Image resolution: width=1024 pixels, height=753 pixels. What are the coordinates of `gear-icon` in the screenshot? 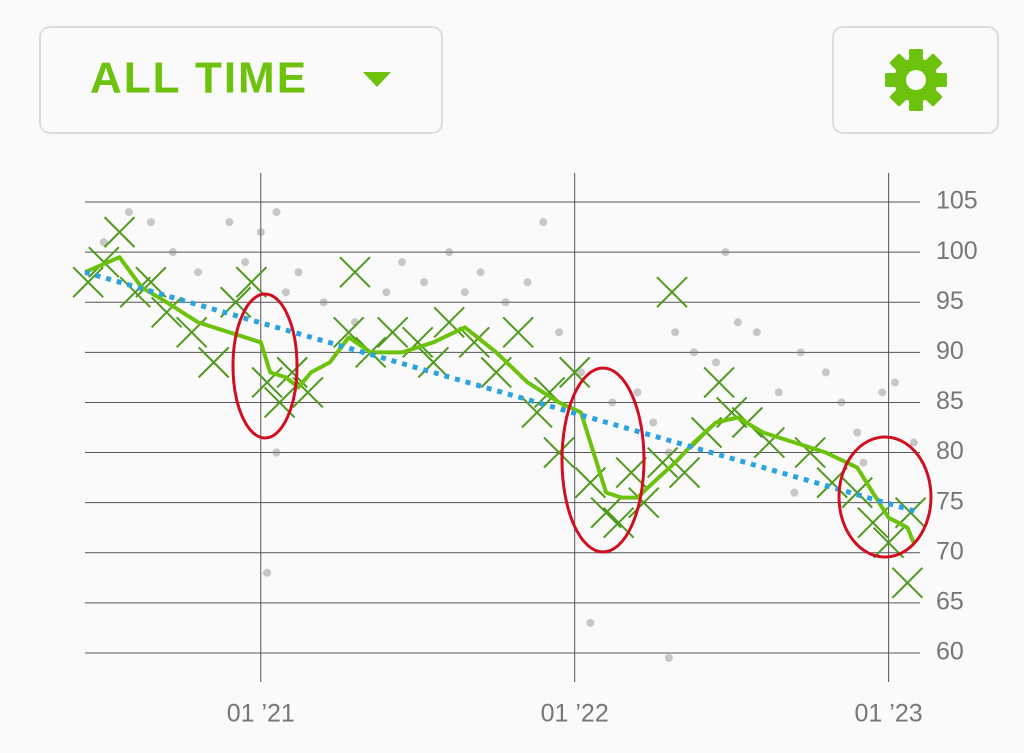 It's located at (916, 80).